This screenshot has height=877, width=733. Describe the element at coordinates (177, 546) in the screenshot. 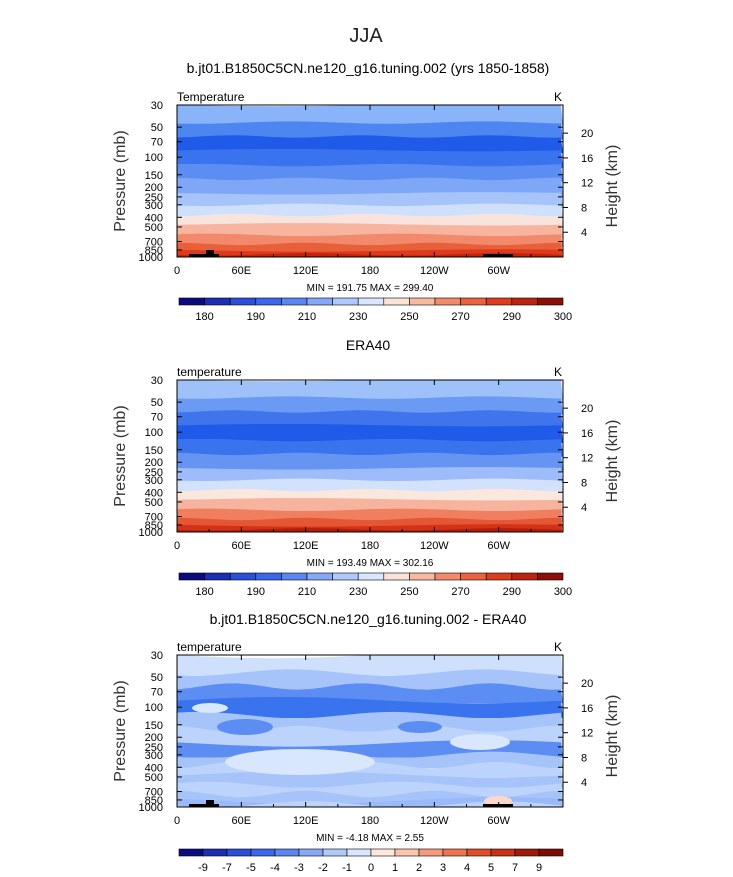

I see `x-tick-label: 0` at that location.